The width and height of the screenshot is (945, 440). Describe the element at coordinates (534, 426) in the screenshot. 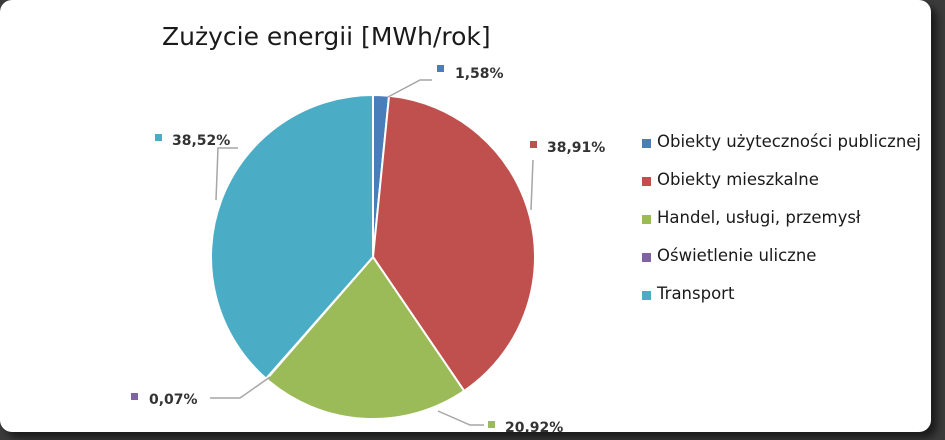

I see `data-label: 20,92%` at that location.